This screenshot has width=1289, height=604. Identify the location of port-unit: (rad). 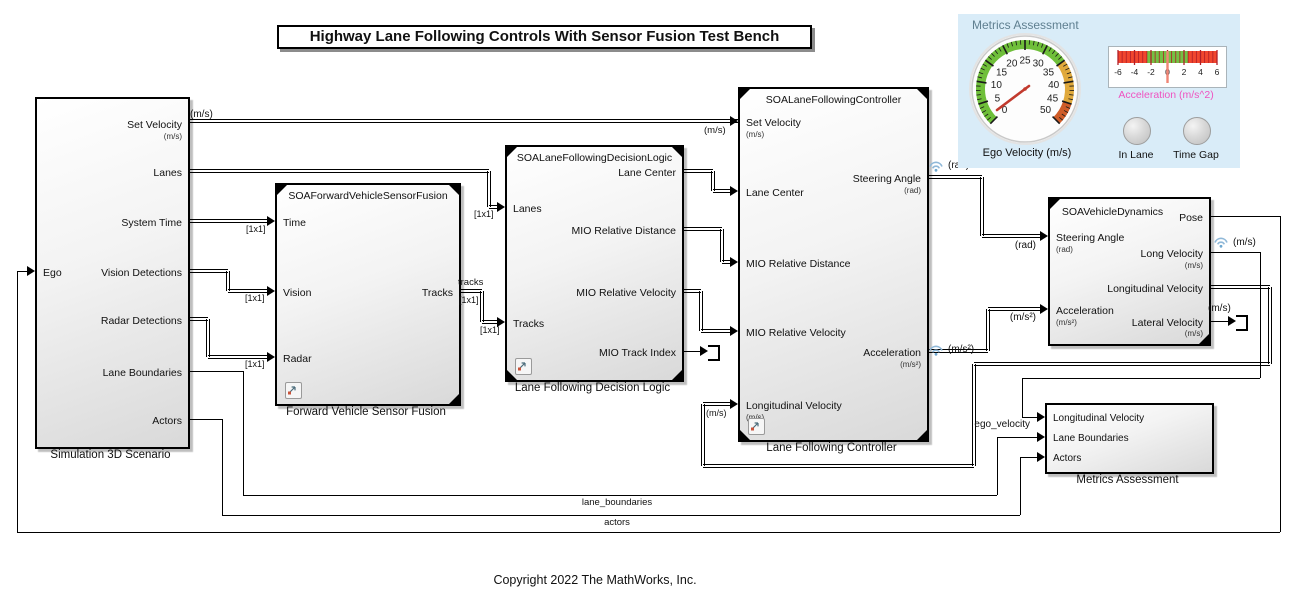
(912, 190).